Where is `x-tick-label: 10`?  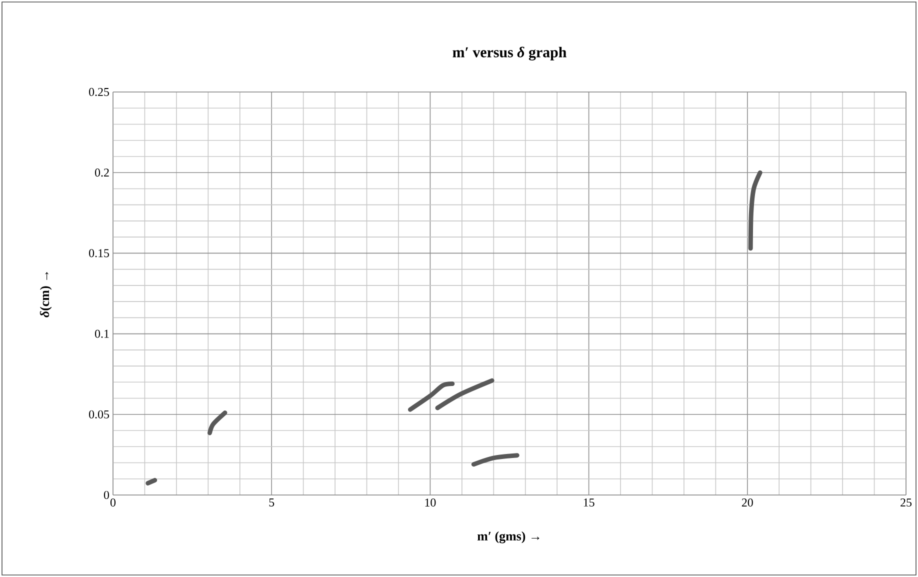 x-tick-label: 10 is located at coordinates (430, 502).